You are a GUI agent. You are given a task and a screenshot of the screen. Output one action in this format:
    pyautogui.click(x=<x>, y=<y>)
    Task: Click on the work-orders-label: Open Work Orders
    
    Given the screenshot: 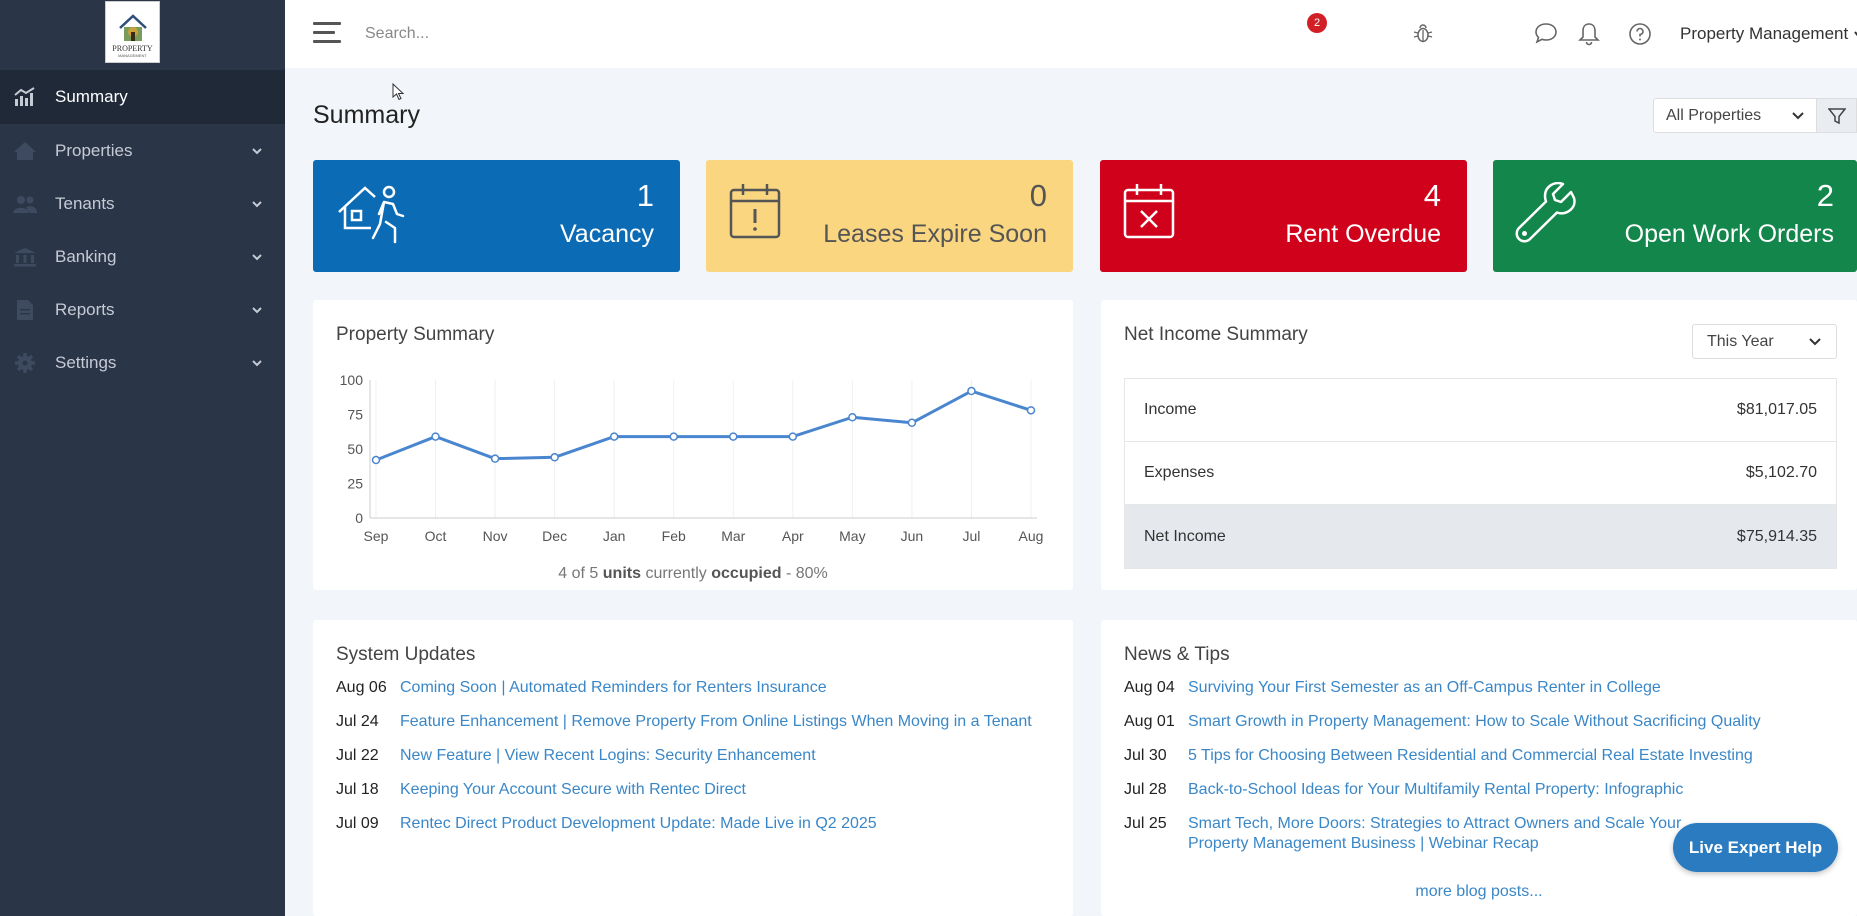 What is the action you would take?
    pyautogui.click(x=1729, y=234)
    